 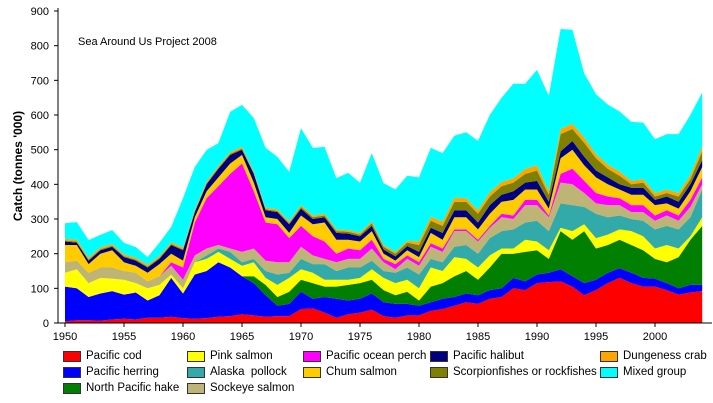 I want to click on legend-item: Pink salmon, so click(x=230, y=356).